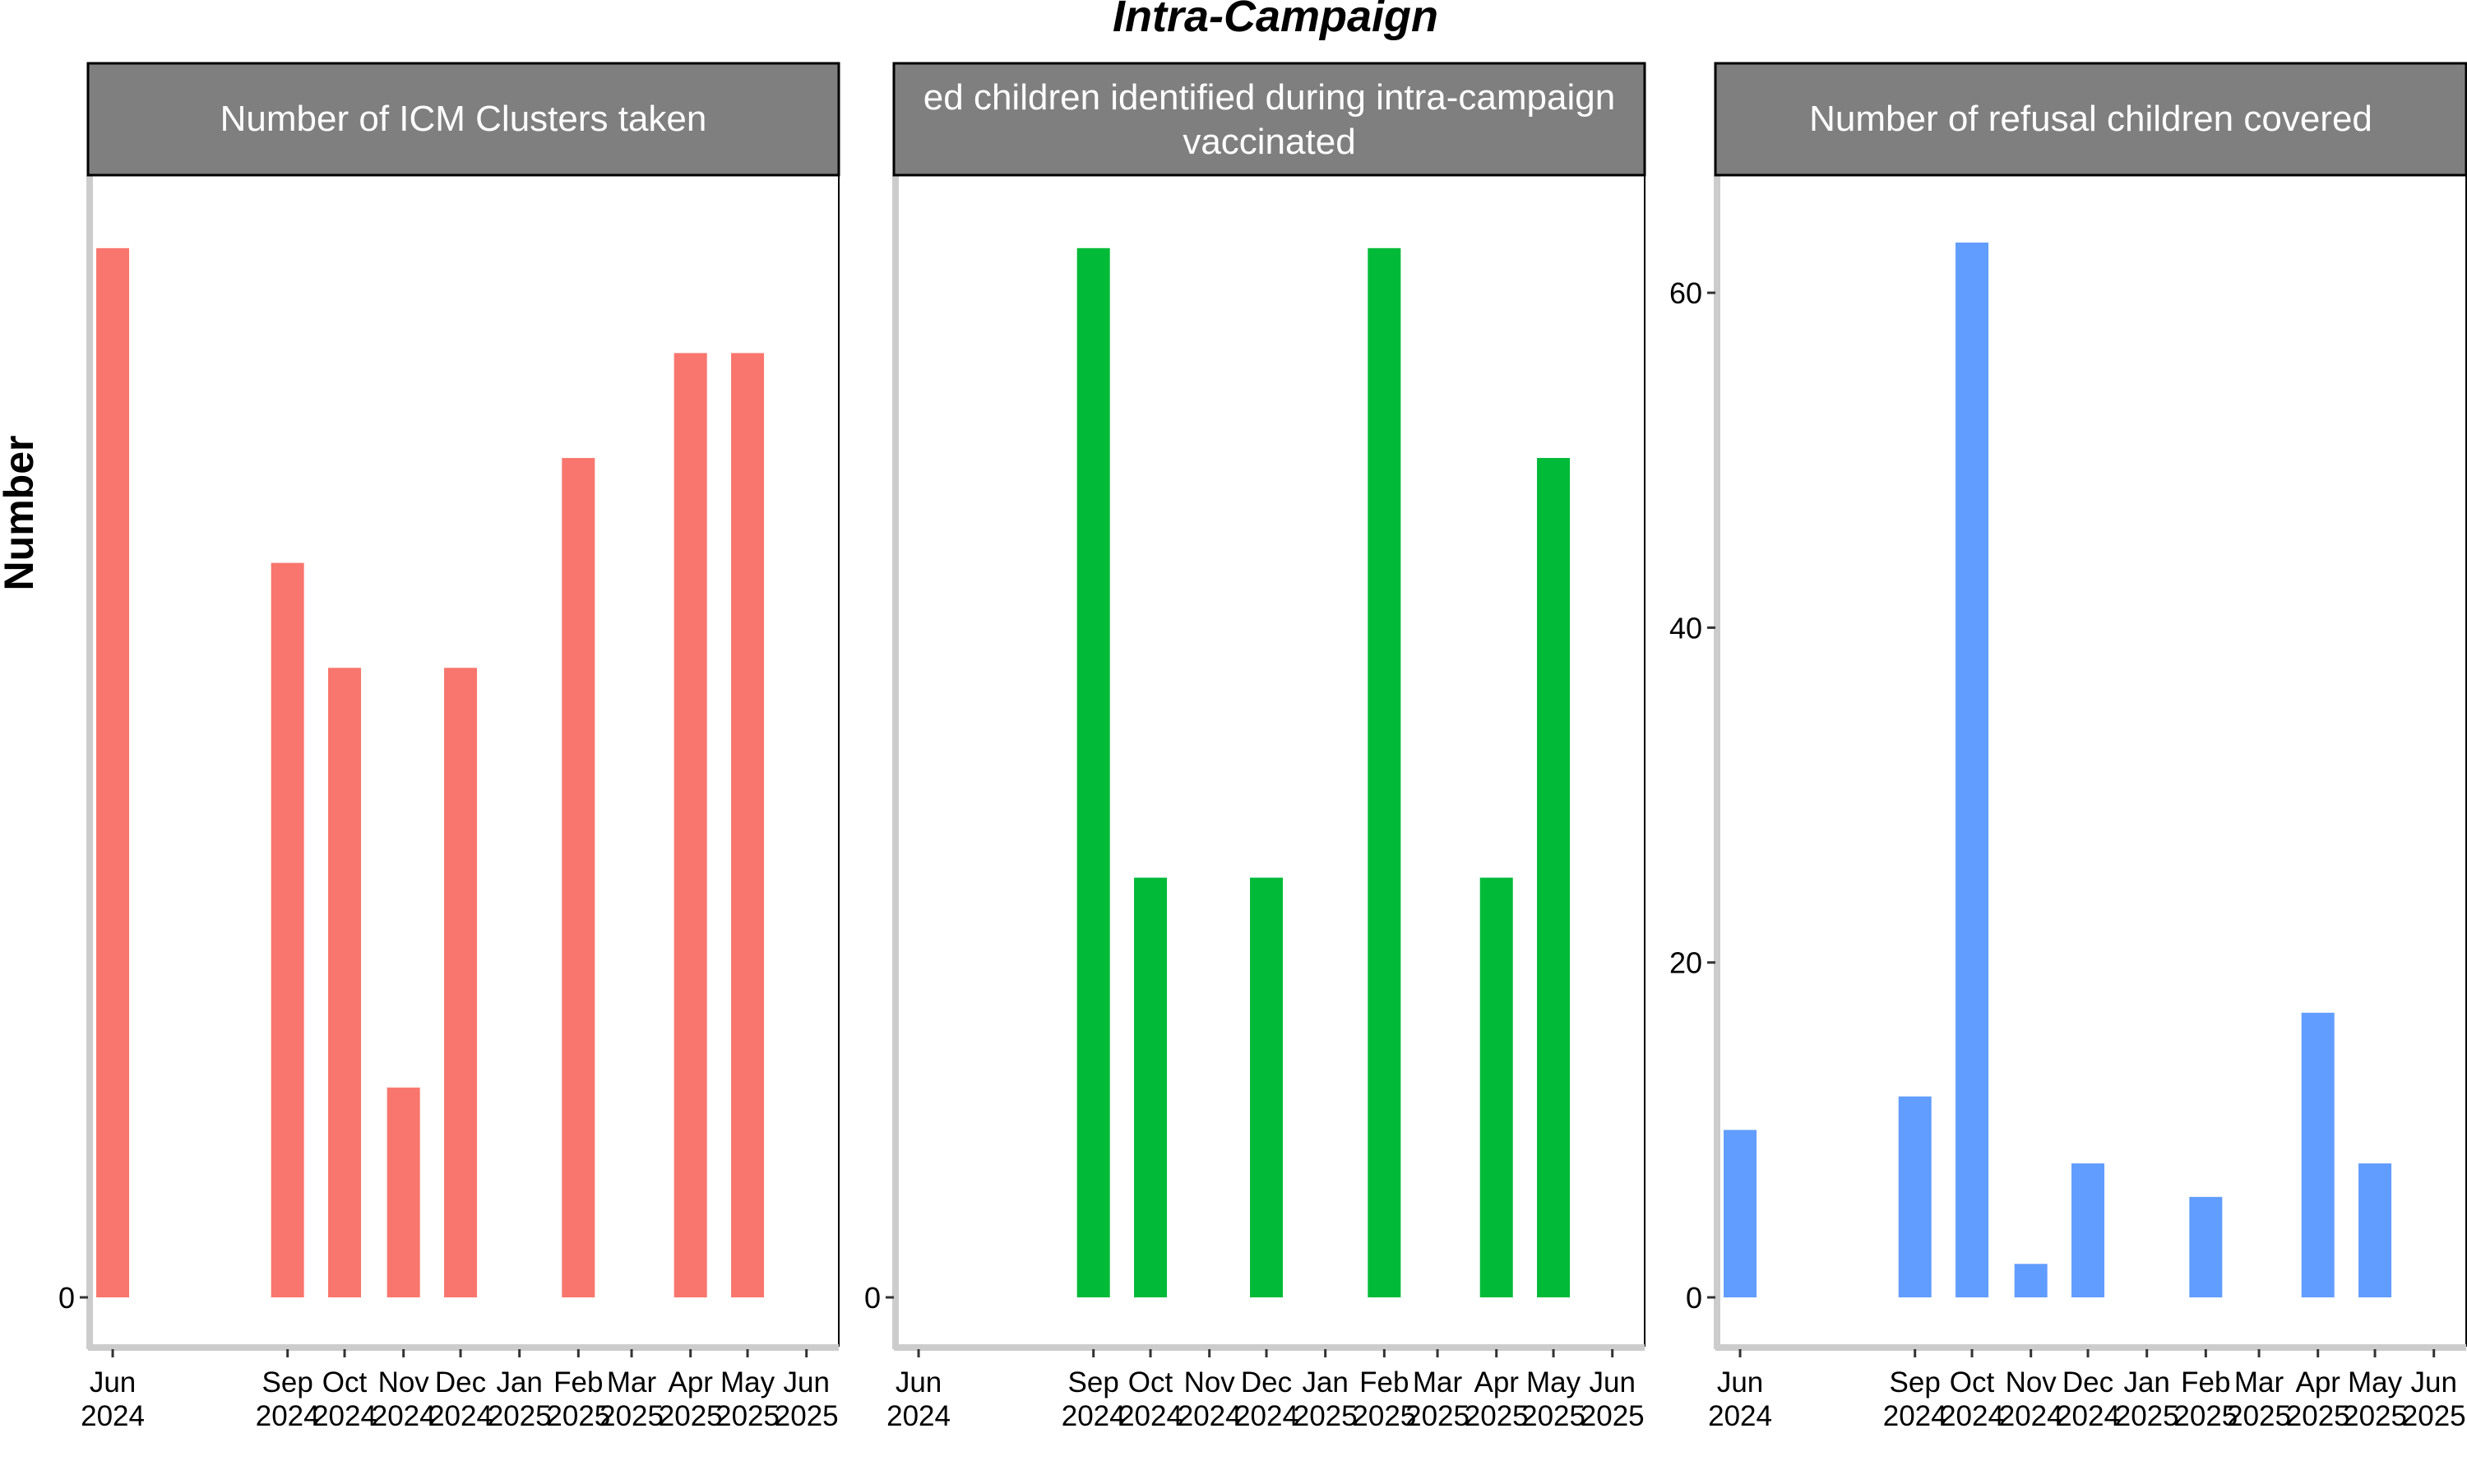 The height and width of the screenshot is (1484, 2467). What do you see at coordinates (1686, 628) in the screenshot?
I see `y-tick-label: 40` at bounding box center [1686, 628].